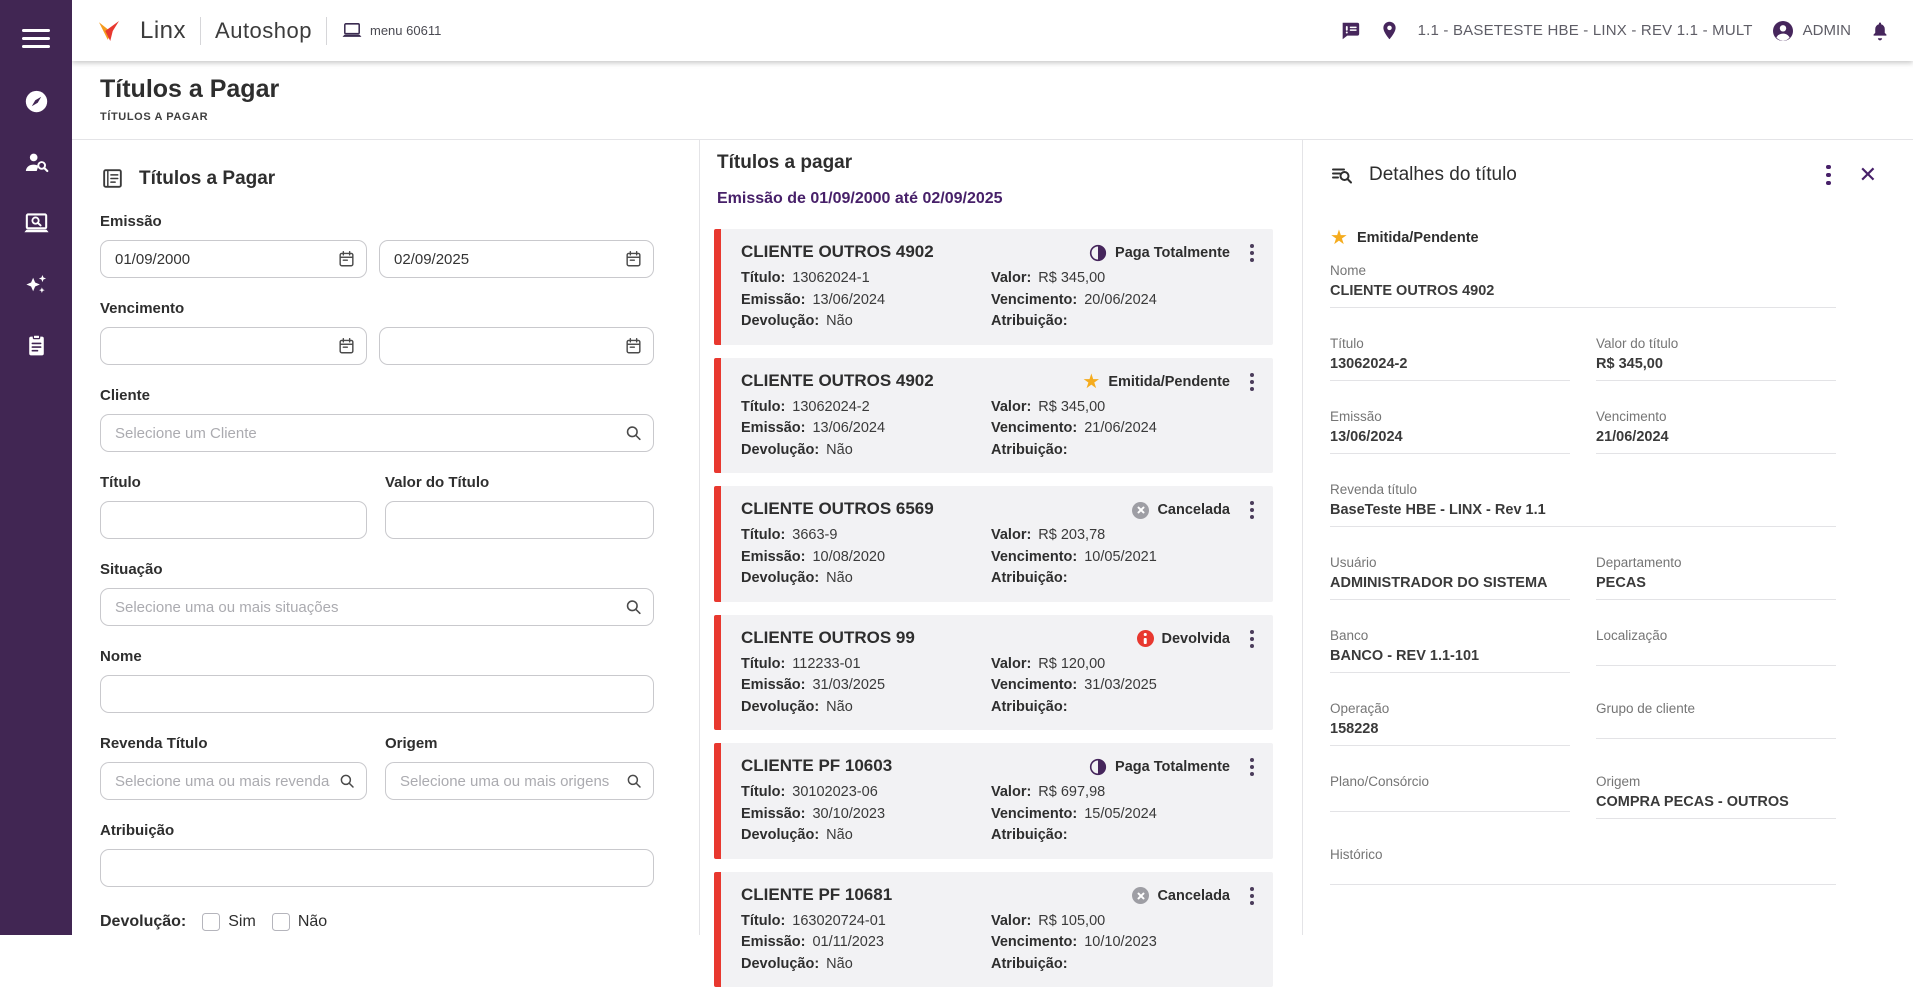 This screenshot has height=987, width=1913. I want to click on status-label: Emitida/Pendente, so click(1169, 382).